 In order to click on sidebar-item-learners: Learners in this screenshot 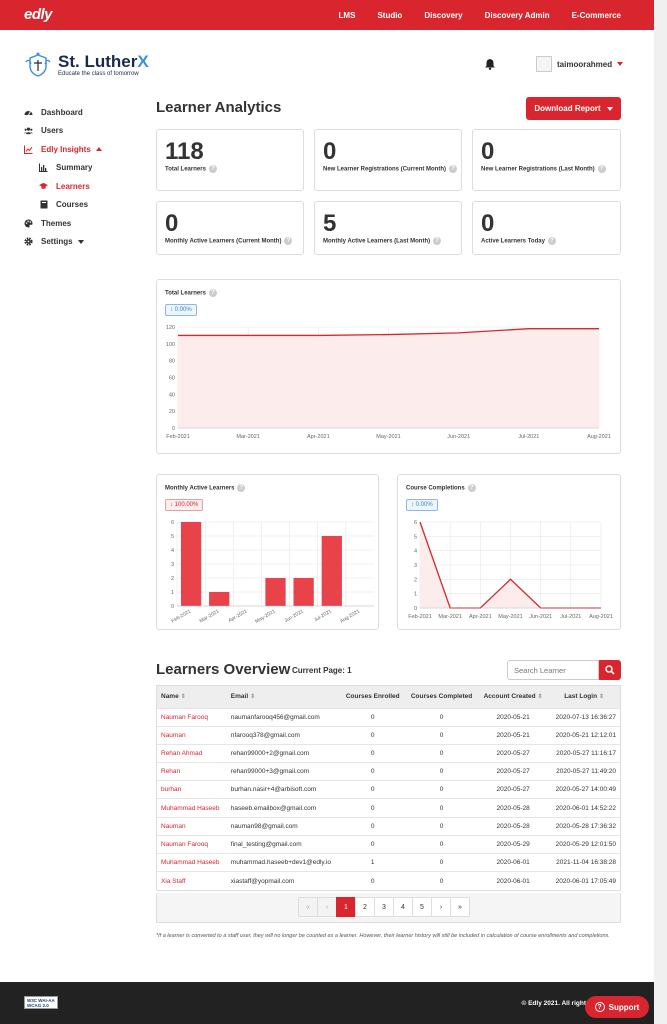, I will do `click(84, 186)`.